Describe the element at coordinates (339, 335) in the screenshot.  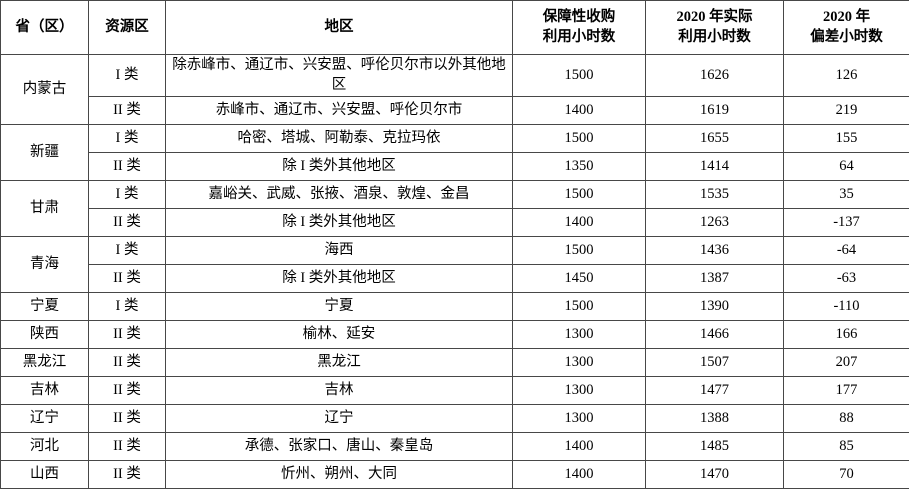
I see `region-cell: 榆林、延安` at that location.